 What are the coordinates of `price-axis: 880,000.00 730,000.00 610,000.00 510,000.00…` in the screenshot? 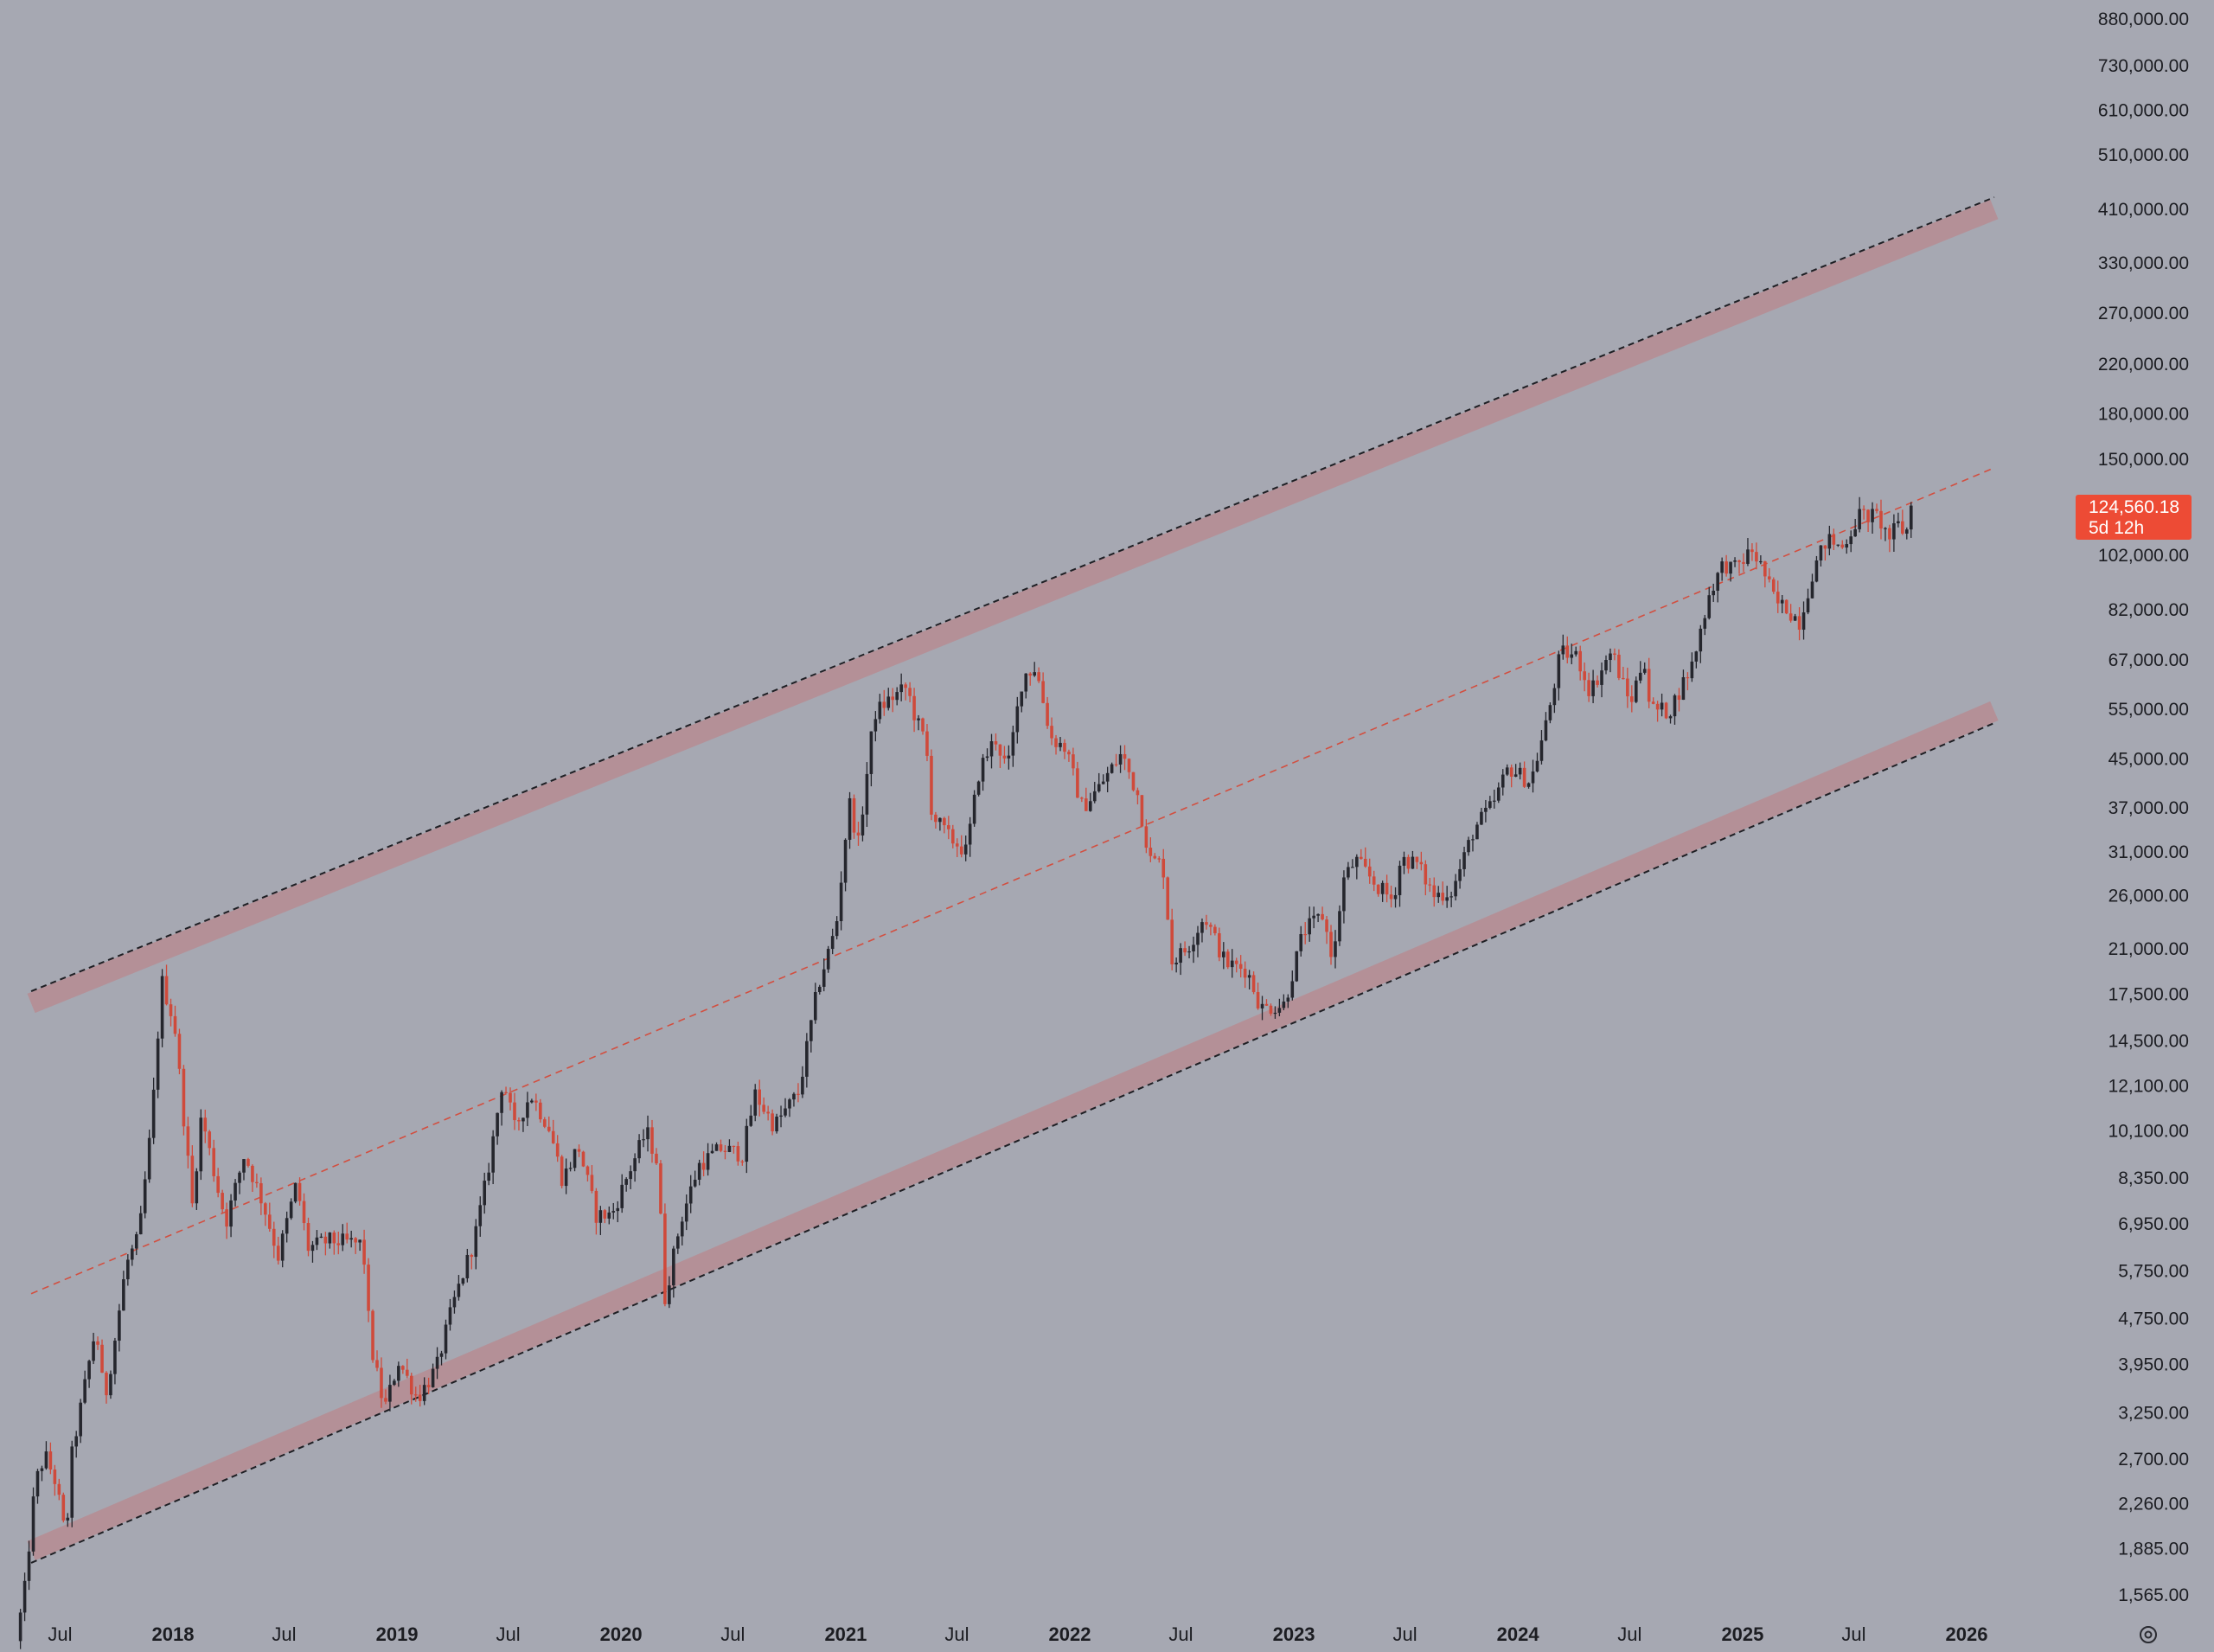 It's located at (2143, 807).